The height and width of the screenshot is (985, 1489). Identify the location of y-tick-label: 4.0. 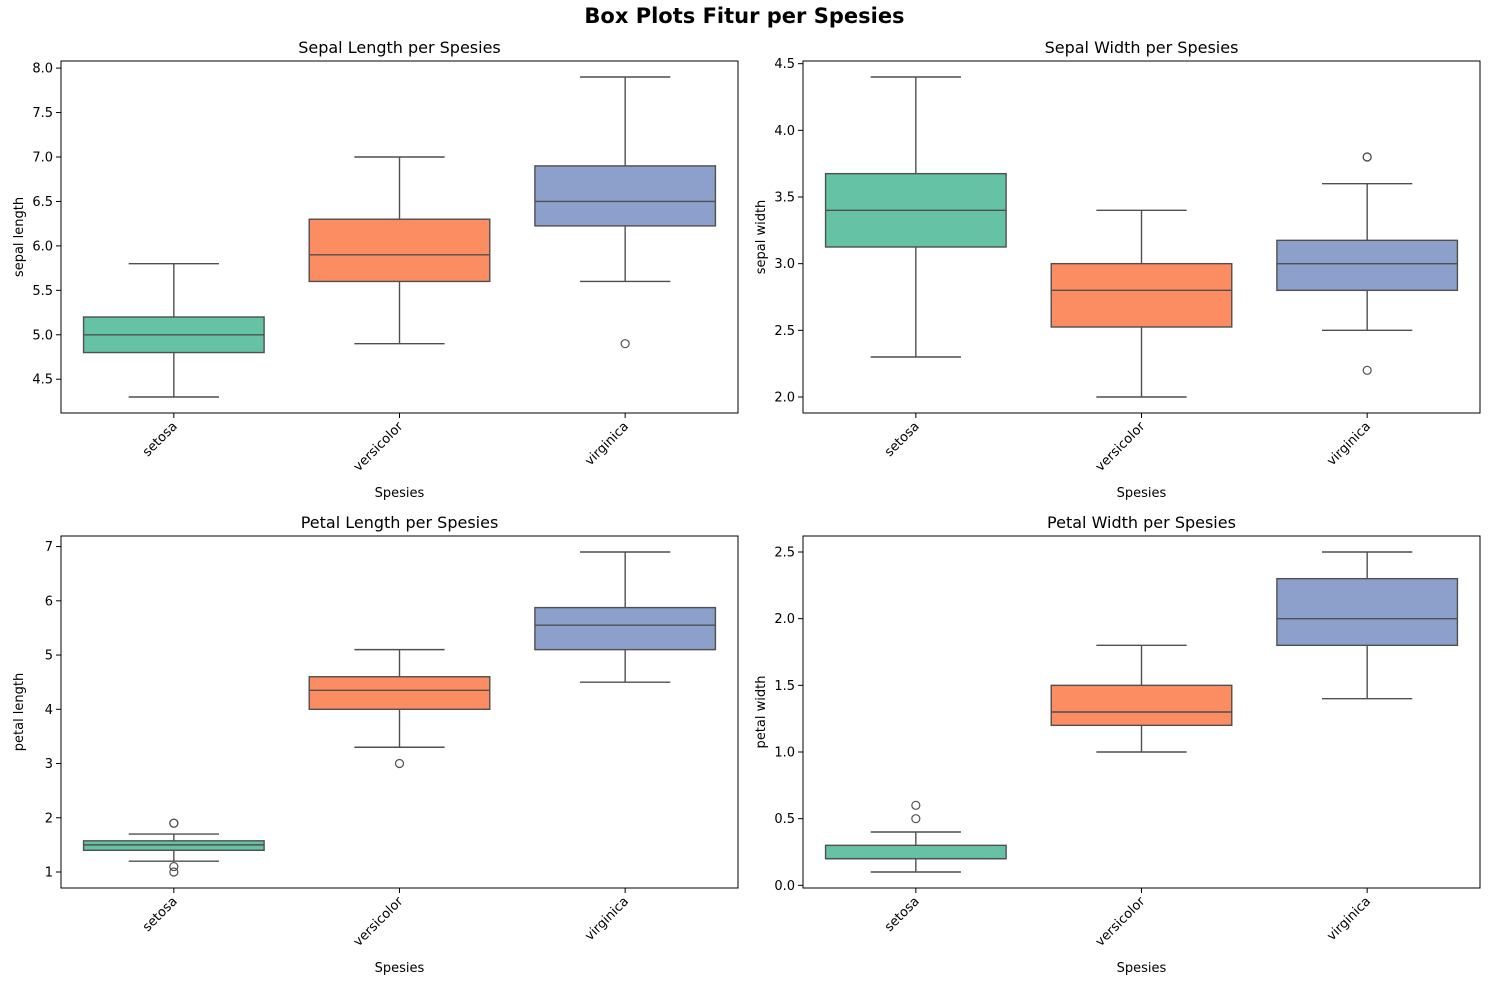
(784, 131).